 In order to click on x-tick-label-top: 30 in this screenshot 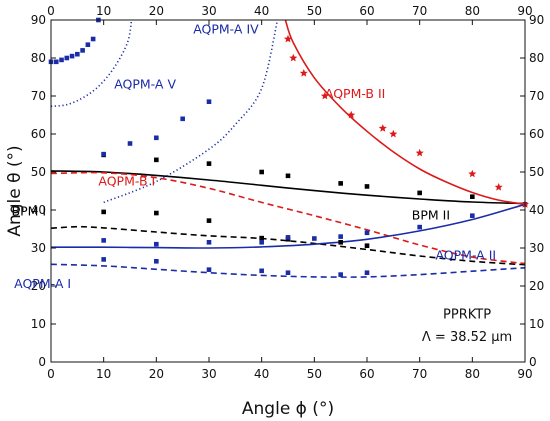, I will do `click(208, 11)`.